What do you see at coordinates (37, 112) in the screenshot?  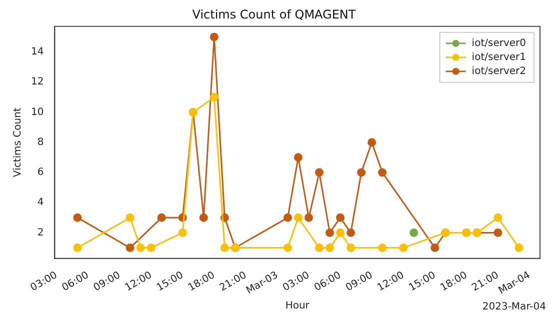 I see `y-tick-label: 10` at bounding box center [37, 112].